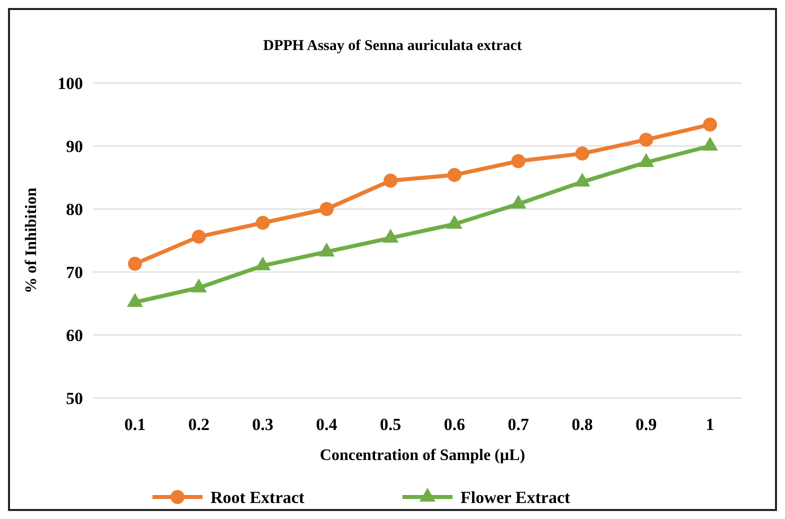 This screenshot has height=519, width=785. I want to click on chart-title: DPPH Assay of Senna auriculata extract, so click(392, 46).